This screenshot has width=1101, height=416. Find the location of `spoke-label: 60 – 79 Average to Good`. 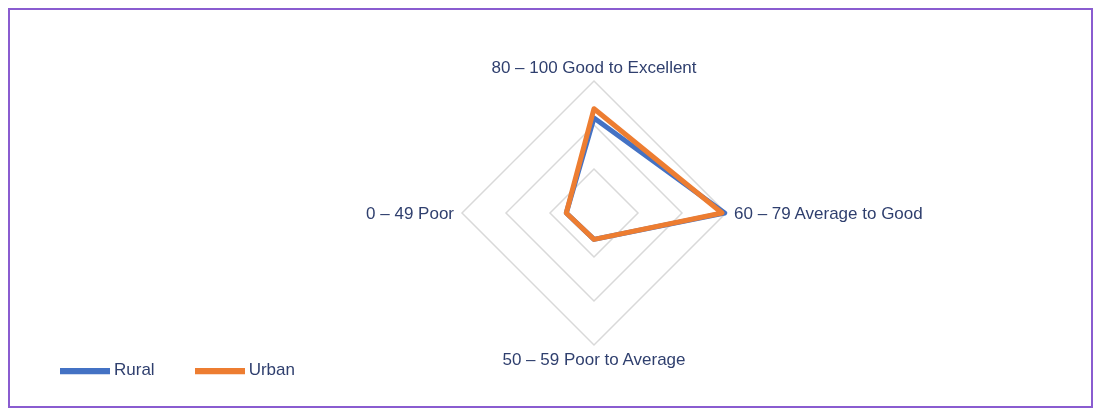

spoke-label: 60 – 79 Average to Good is located at coordinates (828, 214).